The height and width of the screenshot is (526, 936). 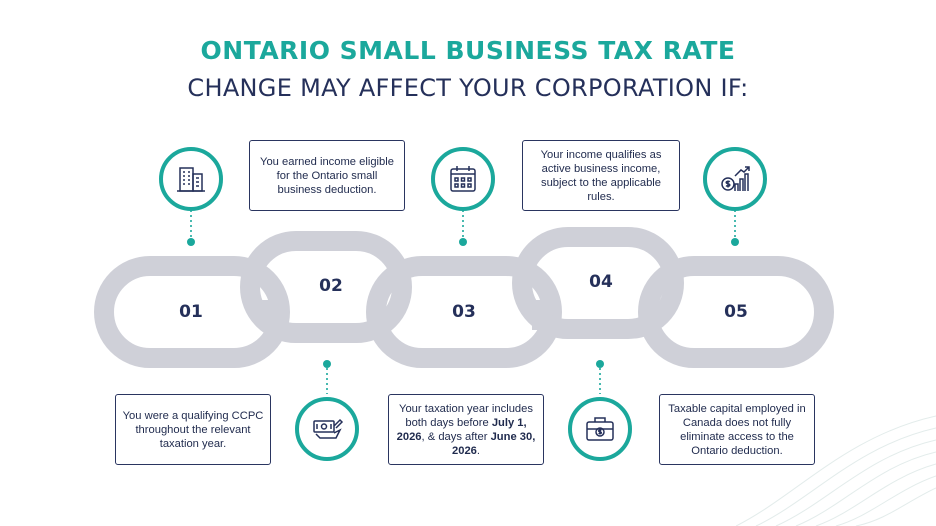 I want to click on step-01-icon-circle, so click(x=191, y=179).